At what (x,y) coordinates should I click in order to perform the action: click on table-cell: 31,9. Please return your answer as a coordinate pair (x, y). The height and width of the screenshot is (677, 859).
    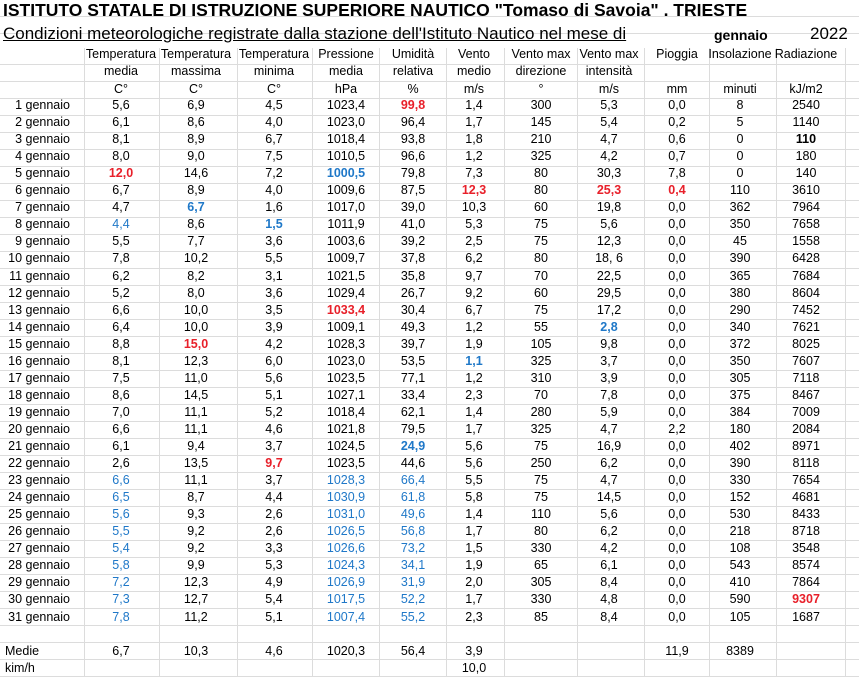
    Looking at the image, I should click on (413, 582).